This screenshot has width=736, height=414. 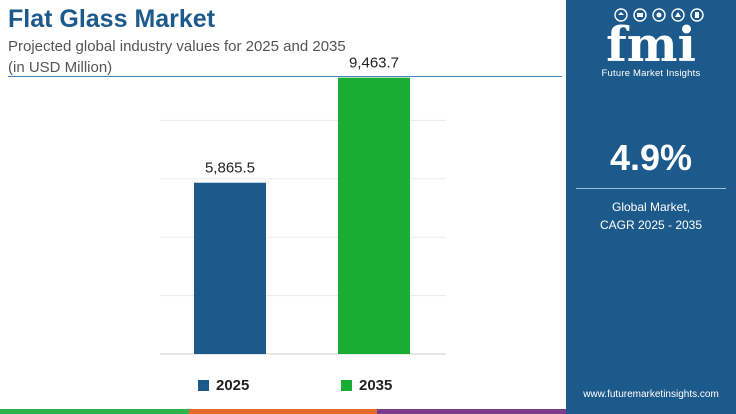 I want to click on data-label-2035: 9,463.7, so click(x=374, y=63).